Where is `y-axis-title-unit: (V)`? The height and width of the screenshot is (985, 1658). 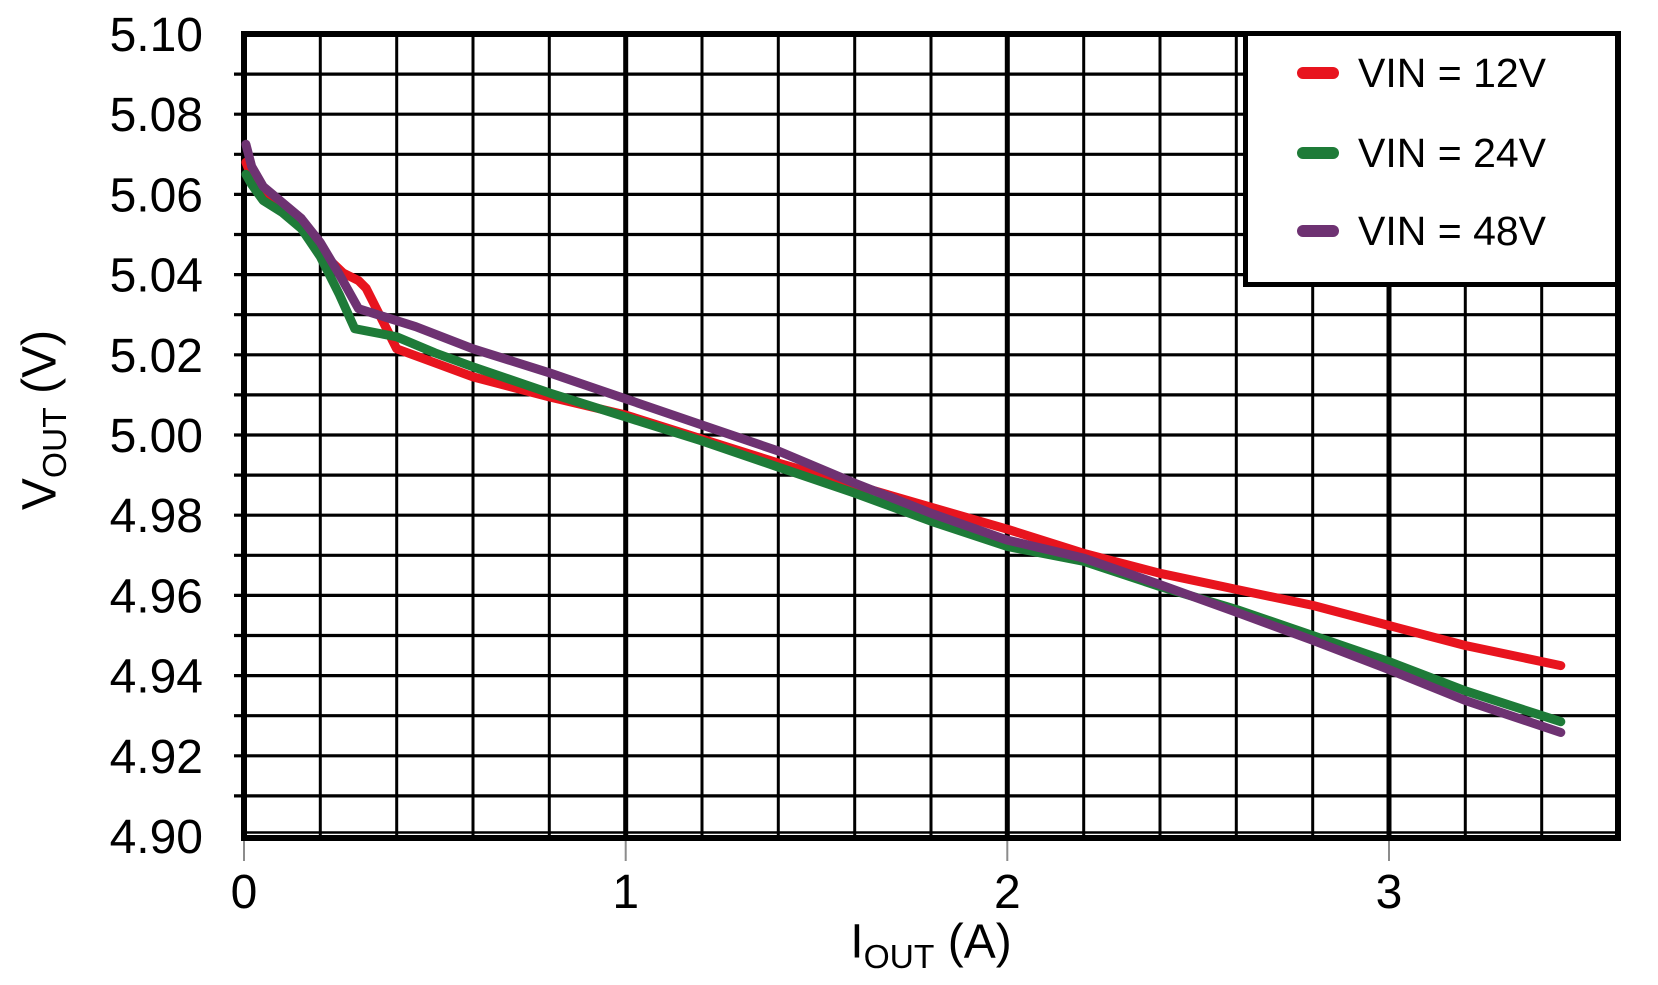 y-axis-title-unit: (V) is located at coordinates (40, 368).